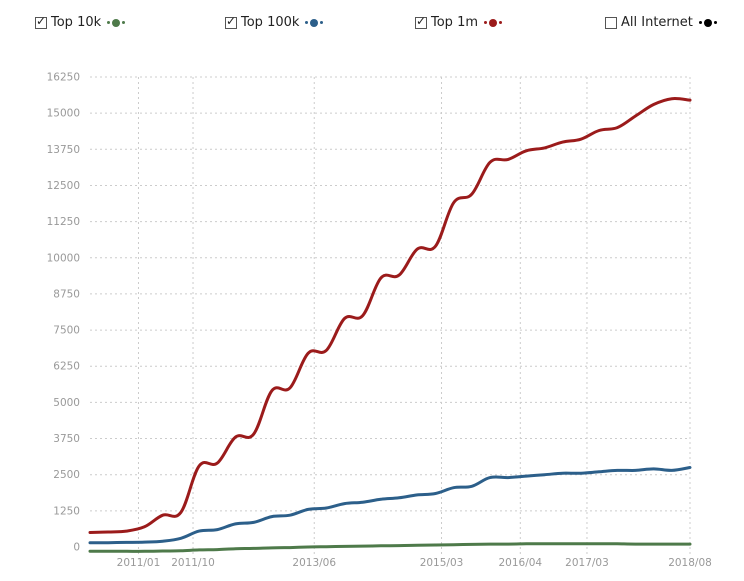  I want to click on checkbox-top-10k: ✓, so click(41, 21).